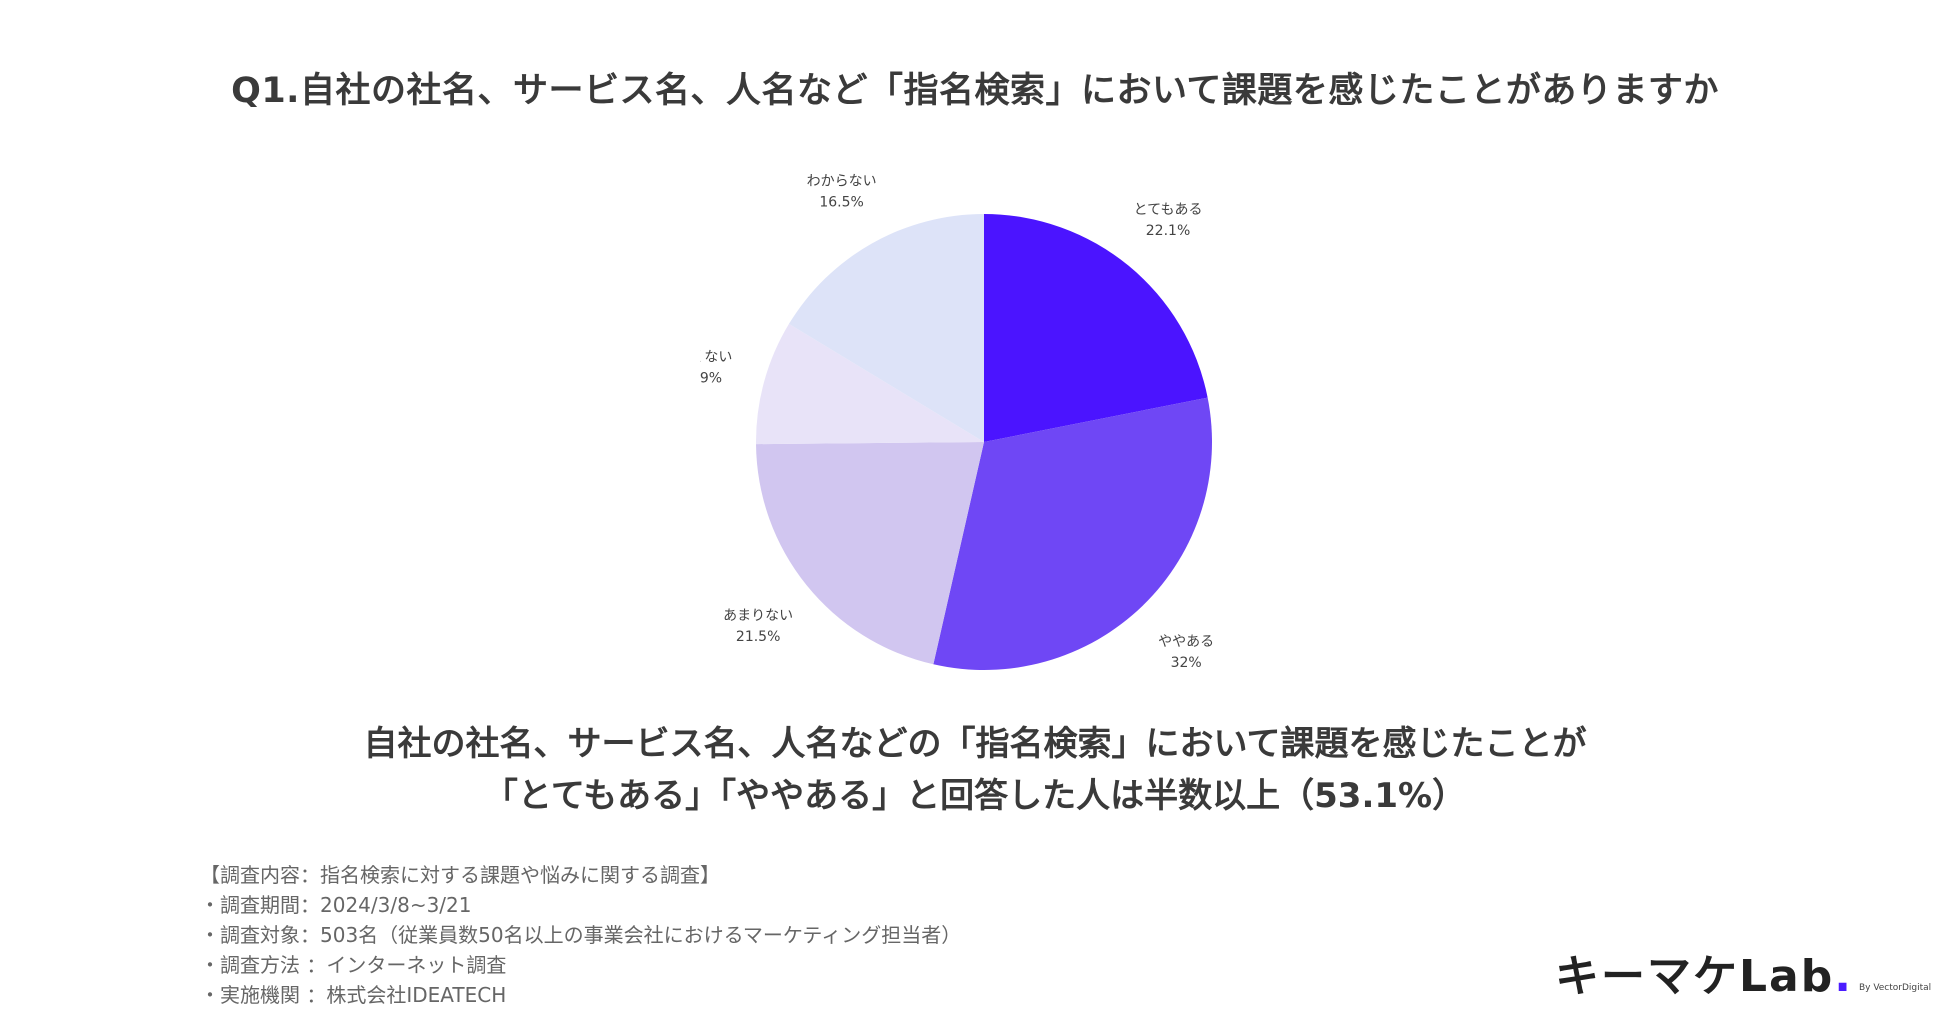 The height and width of the screenshot is (1024, 1950). Describe the element at coordinates (758, 616) in the screenshot. I see `slice-label-3: あまりない` at that location.